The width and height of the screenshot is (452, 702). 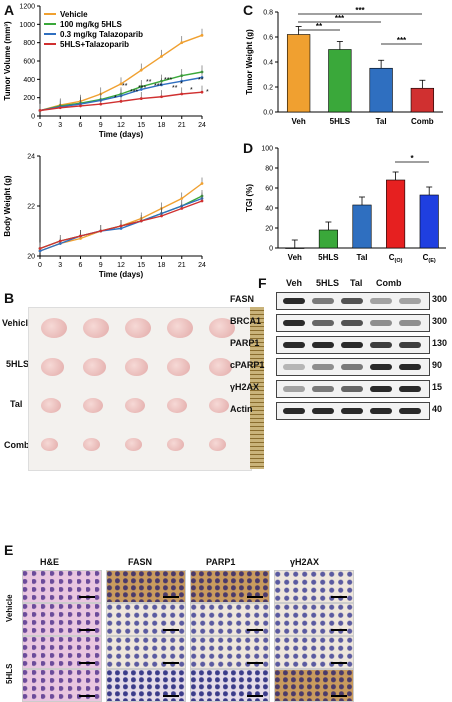 What do you see at coordinates (101, 34) in the screenshot?
I see `legend-label: 0.3 mg/kg Talazoparib` at bounding box center [101, 34].